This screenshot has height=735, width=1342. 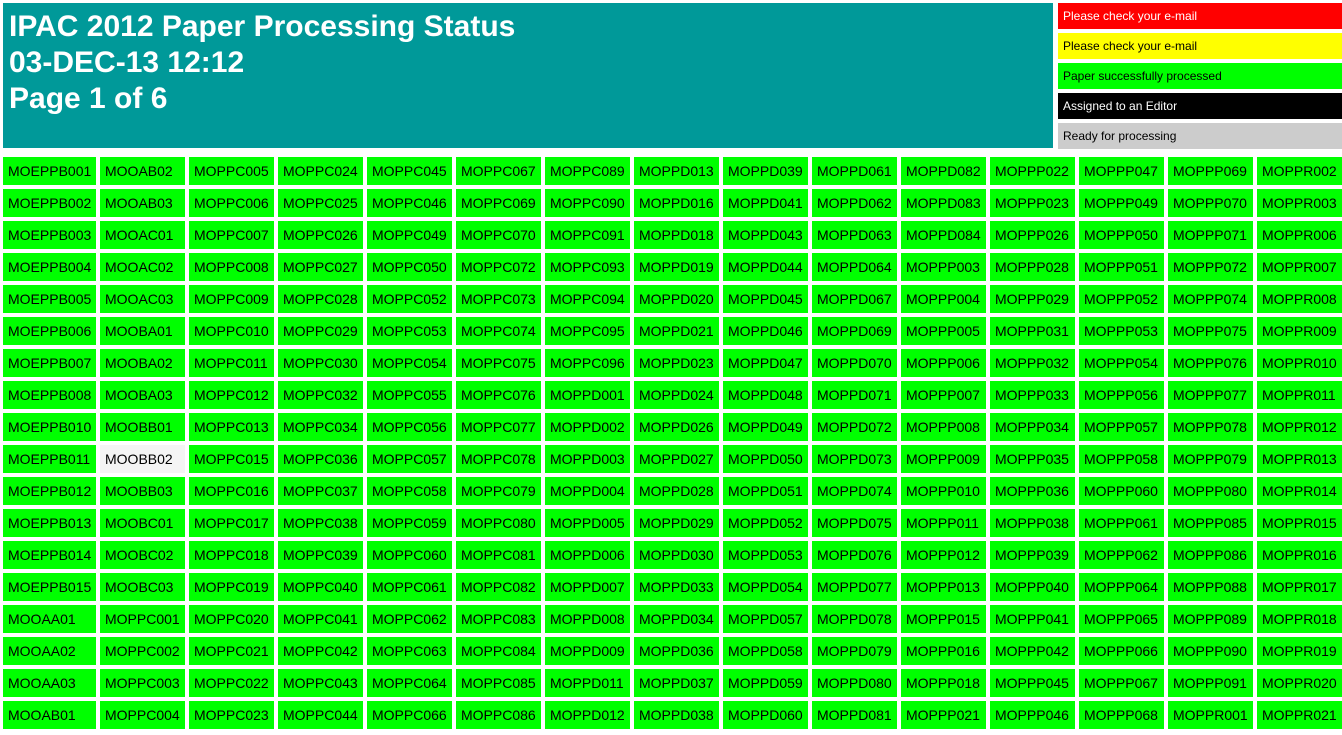 I want to click on paper-cell: MOPPC012, so click(x=231, y=395).